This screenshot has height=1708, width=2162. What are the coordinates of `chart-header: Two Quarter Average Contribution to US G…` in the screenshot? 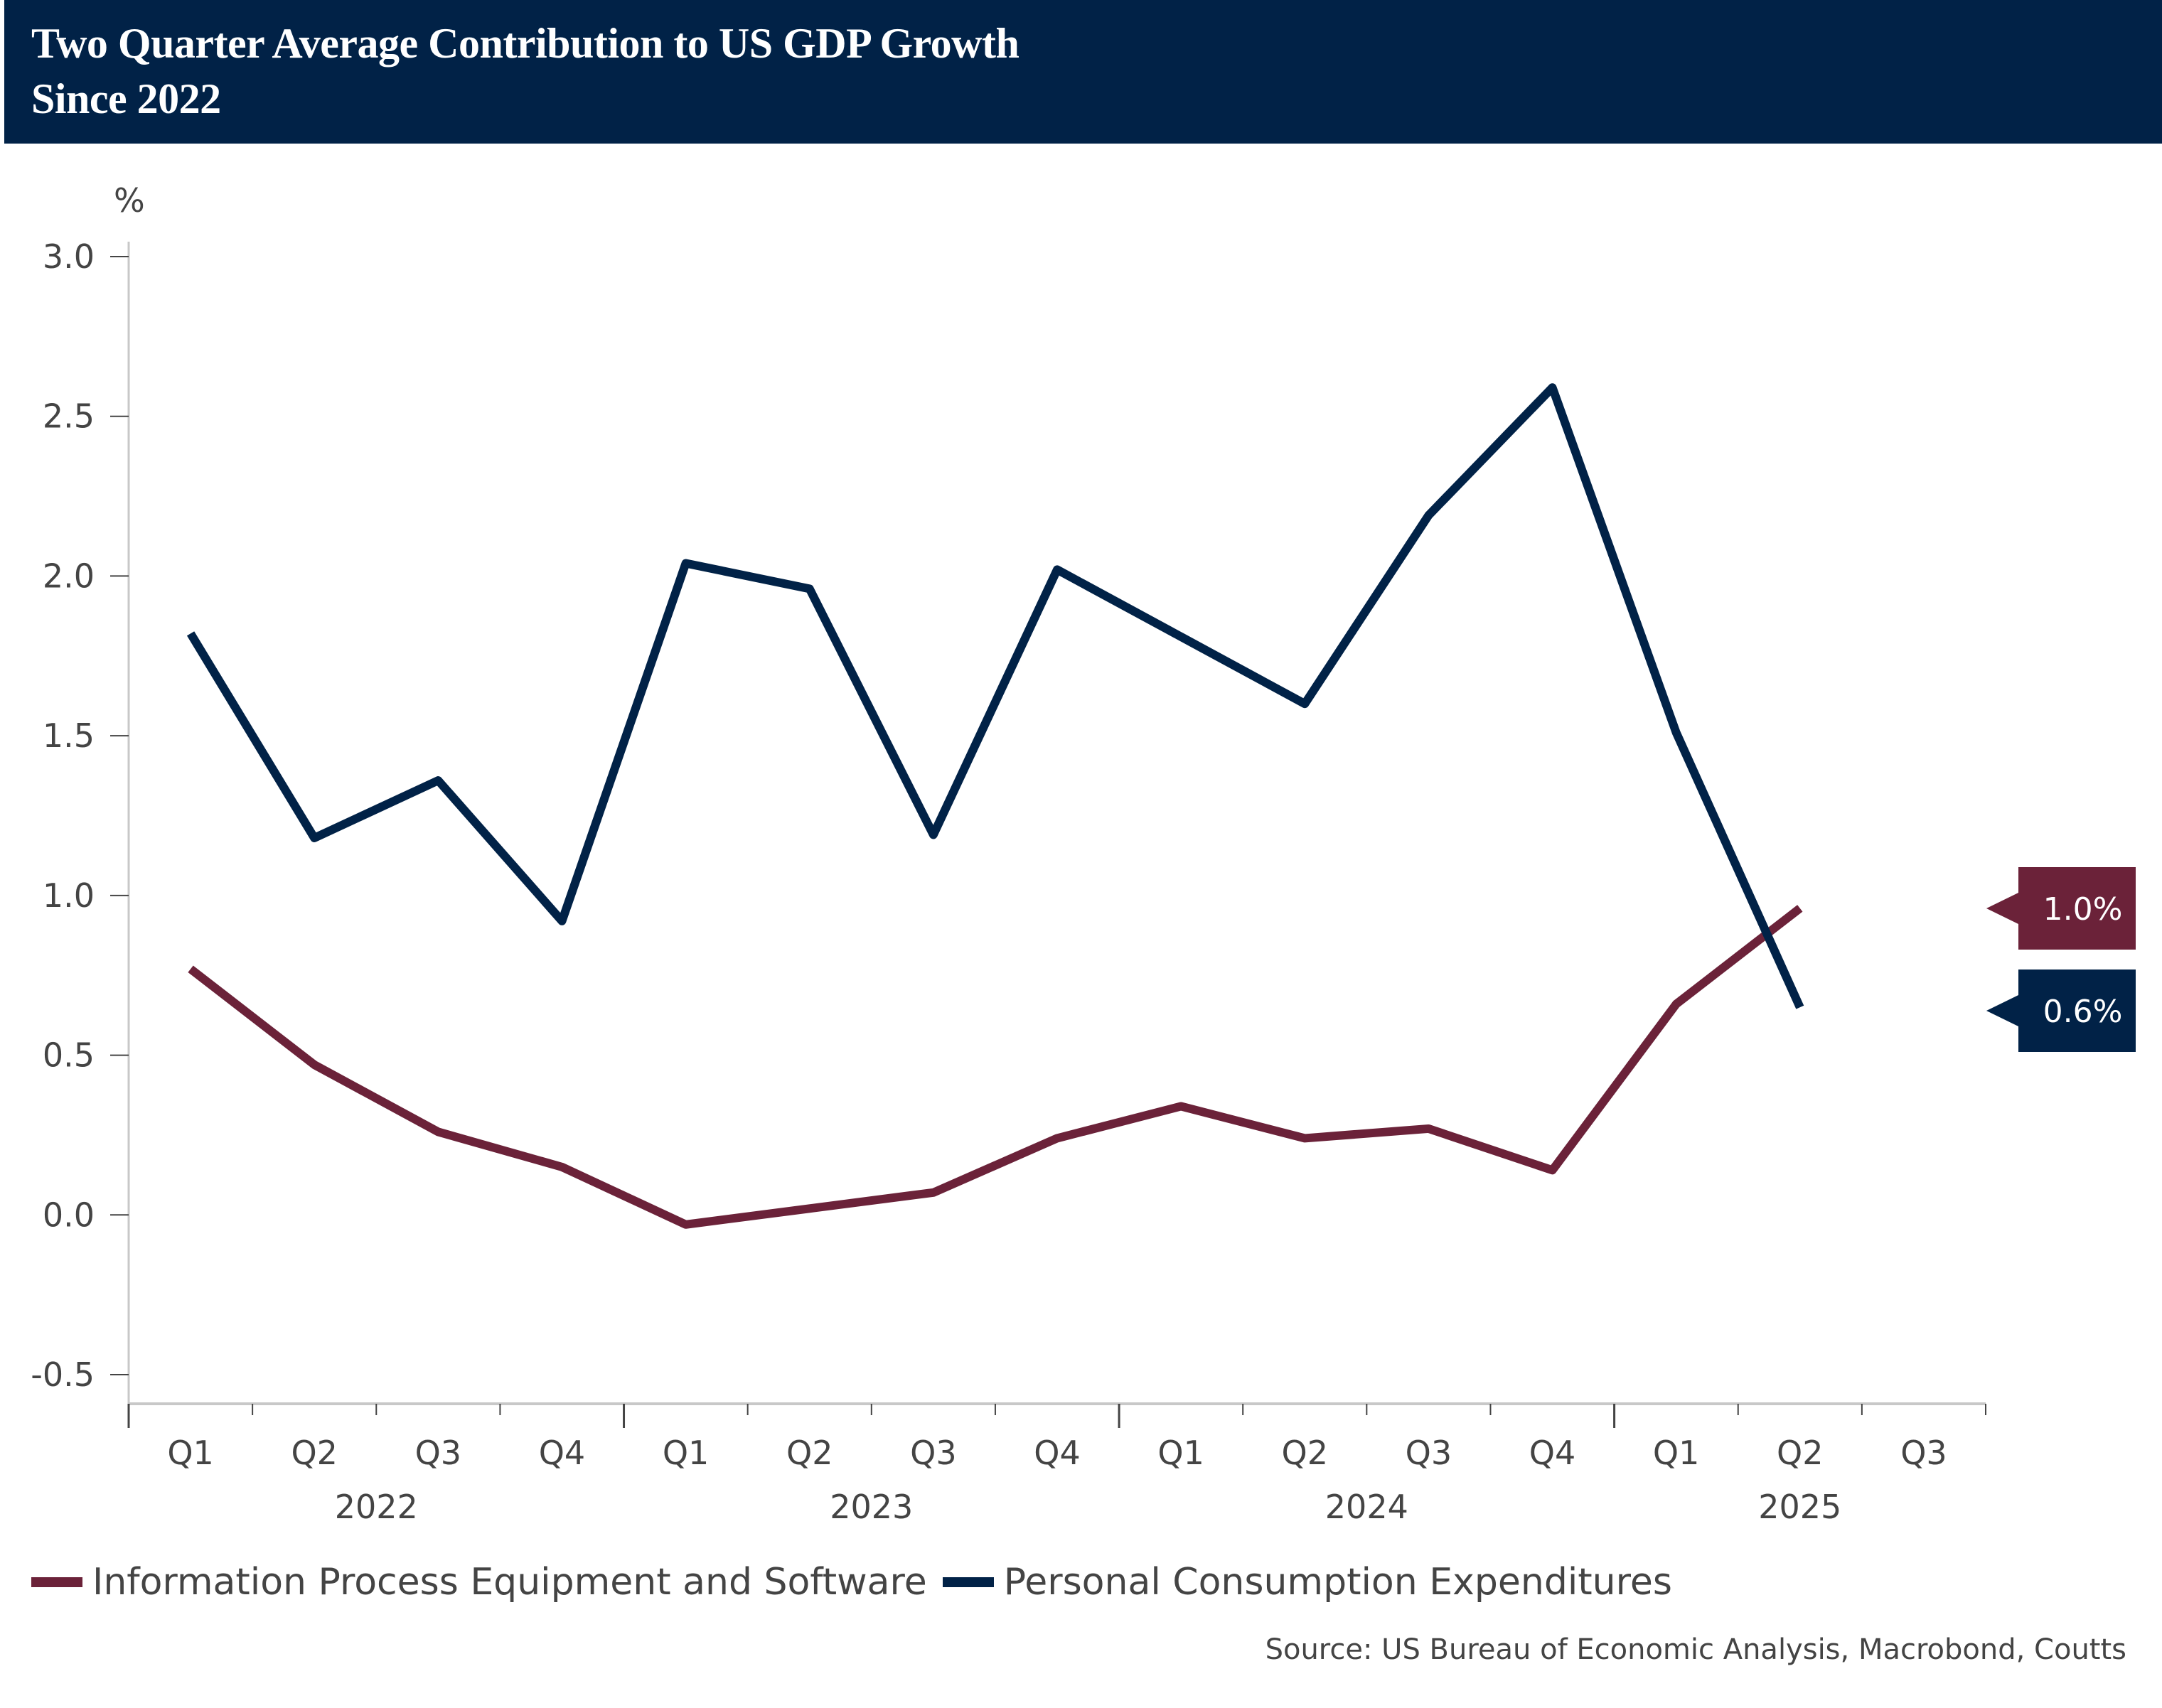 It's located at (1083, 72).